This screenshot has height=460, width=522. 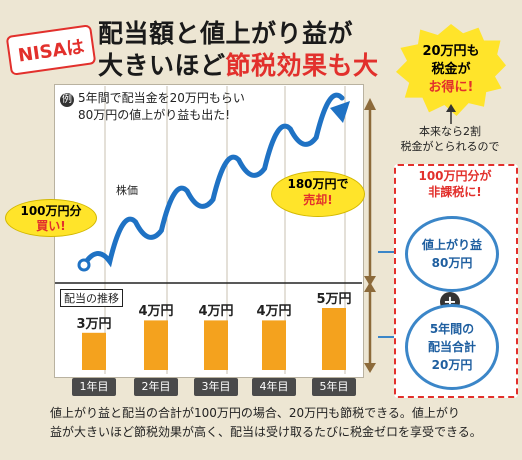 I want to click on year-label: 5年目, so click(x=334, y=387).